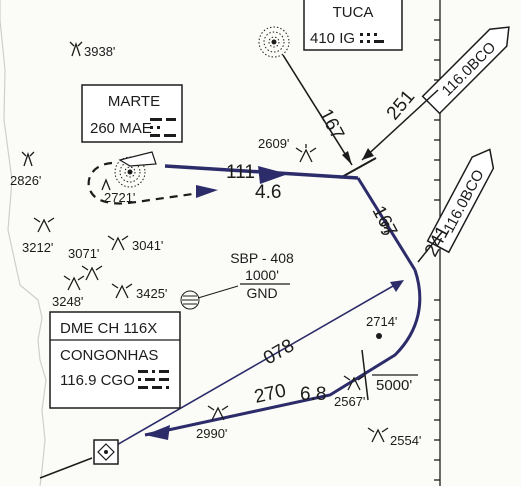  What do you see at coordinates (353, 12) in the screenshot?
I see `tuca-name: TUCA` at bounding box center [353, 12].